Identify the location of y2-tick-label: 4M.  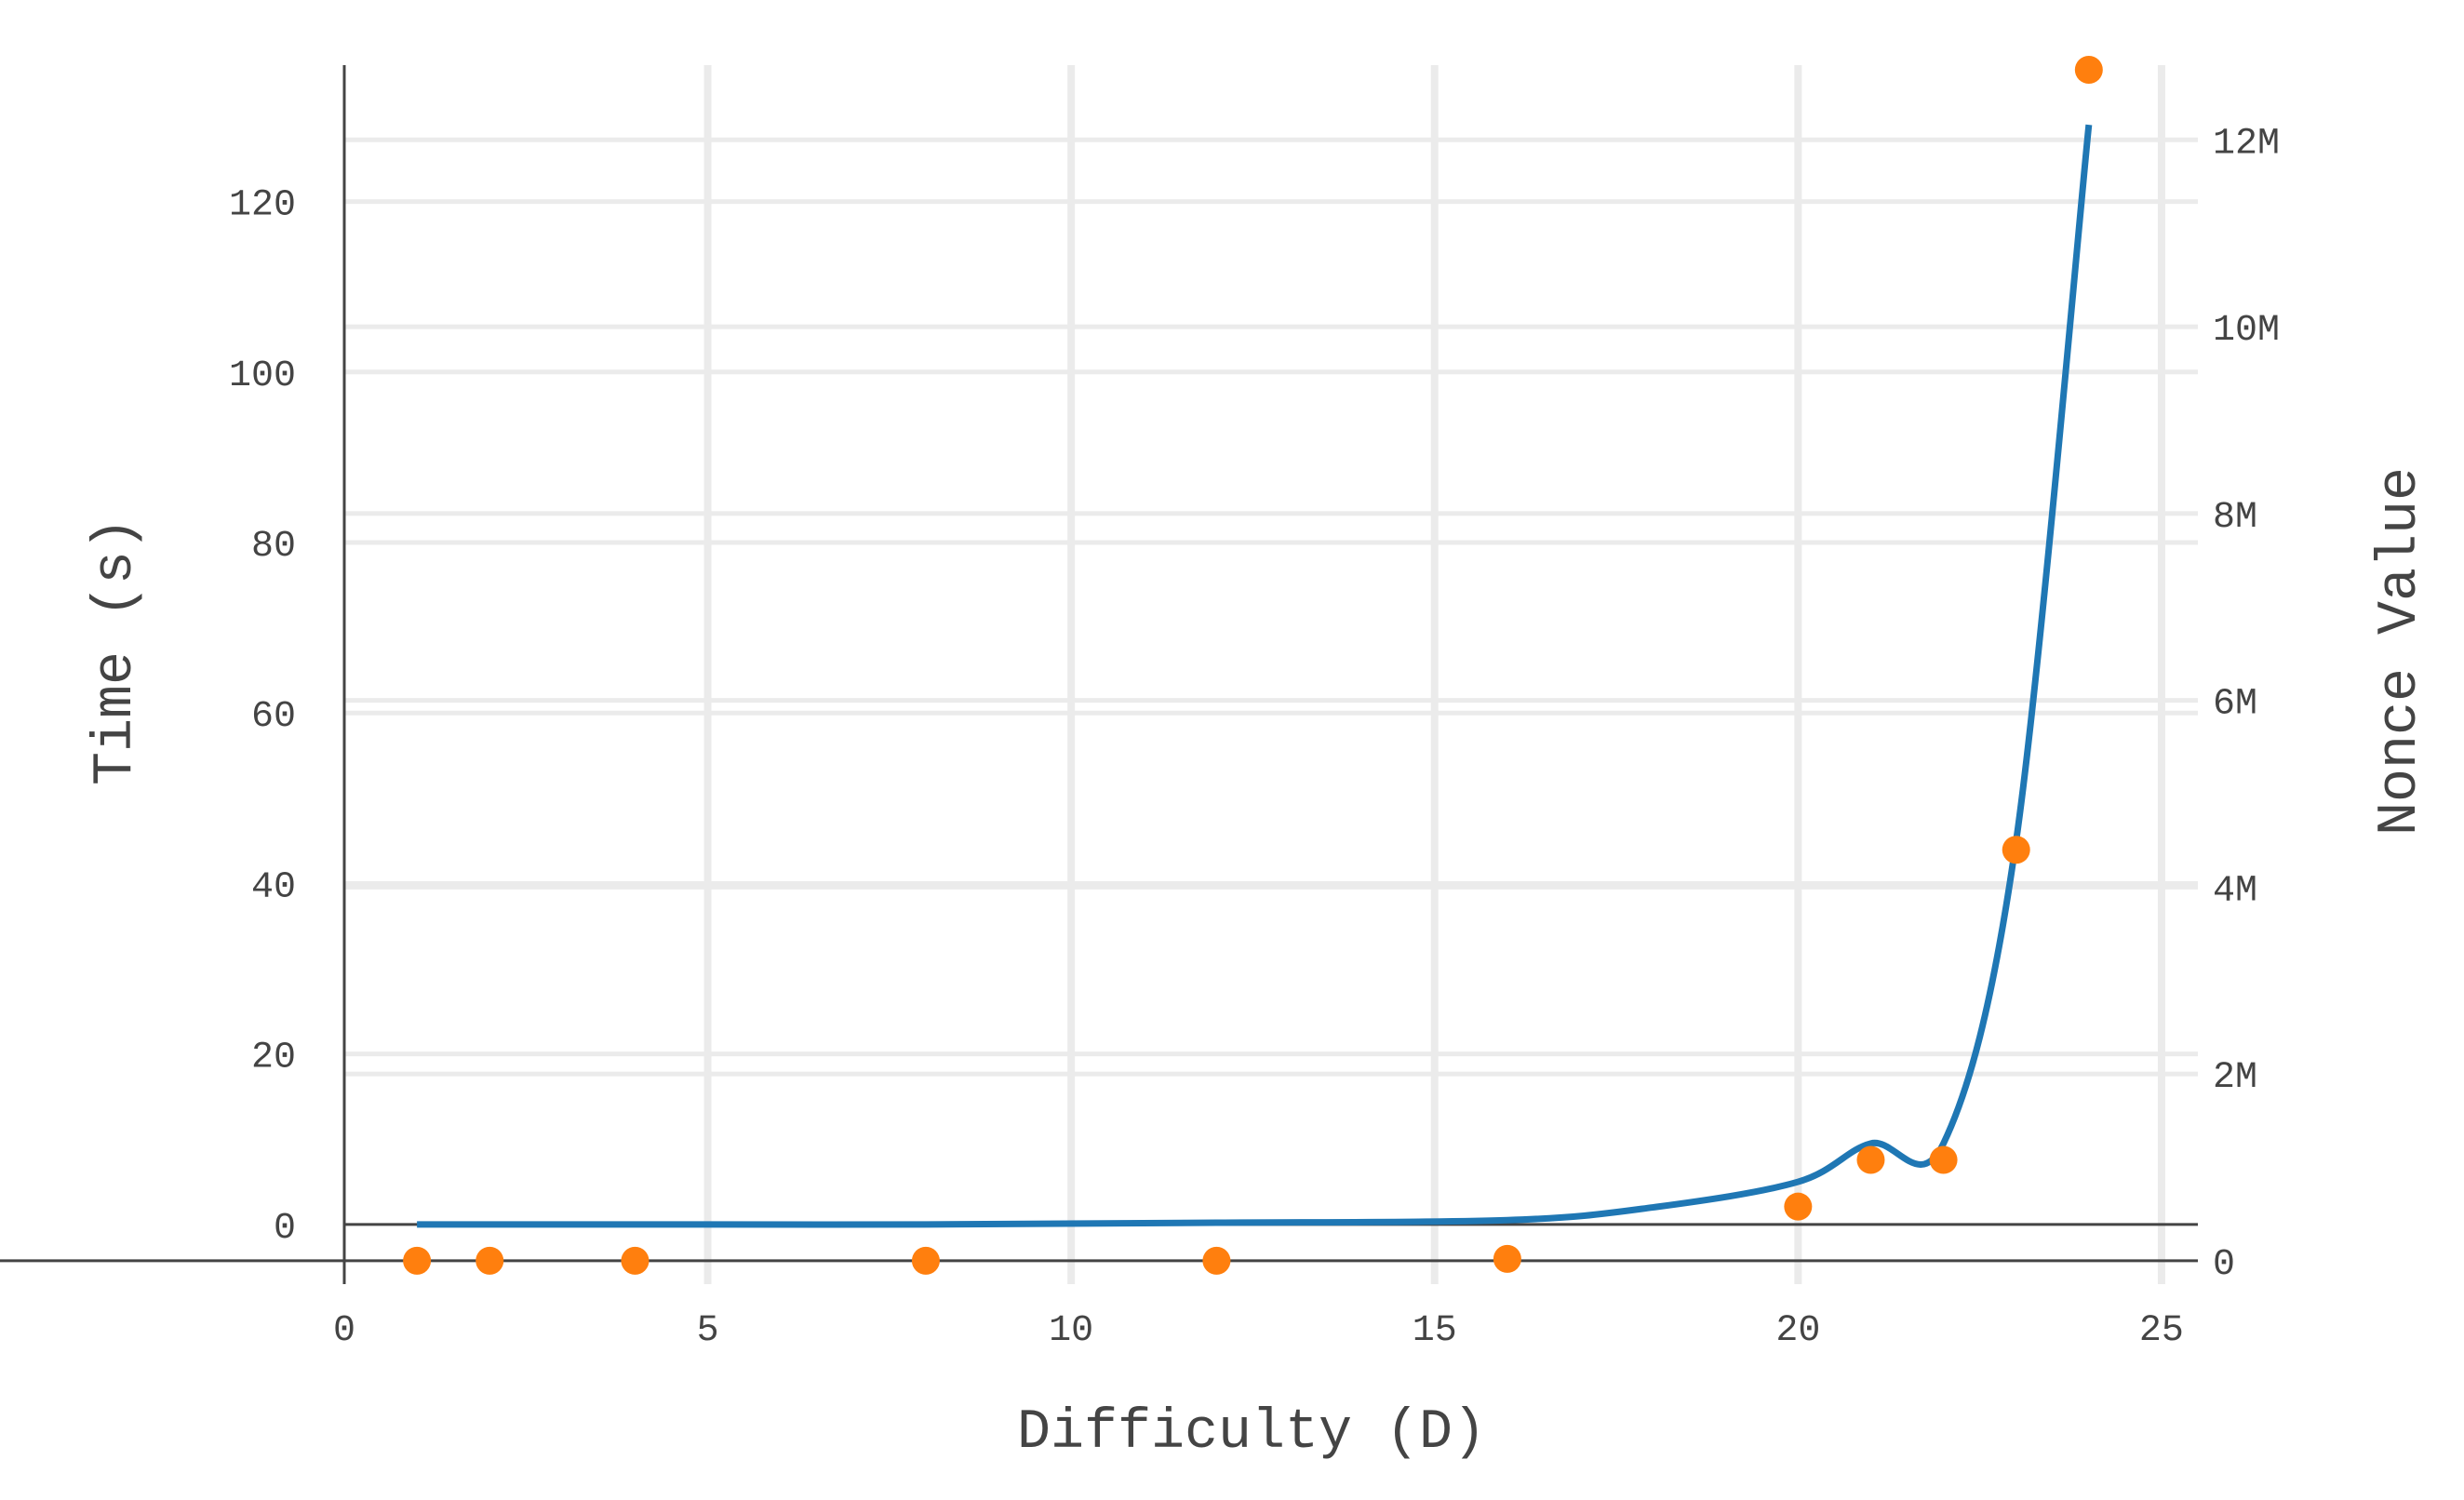
(2235, 891).